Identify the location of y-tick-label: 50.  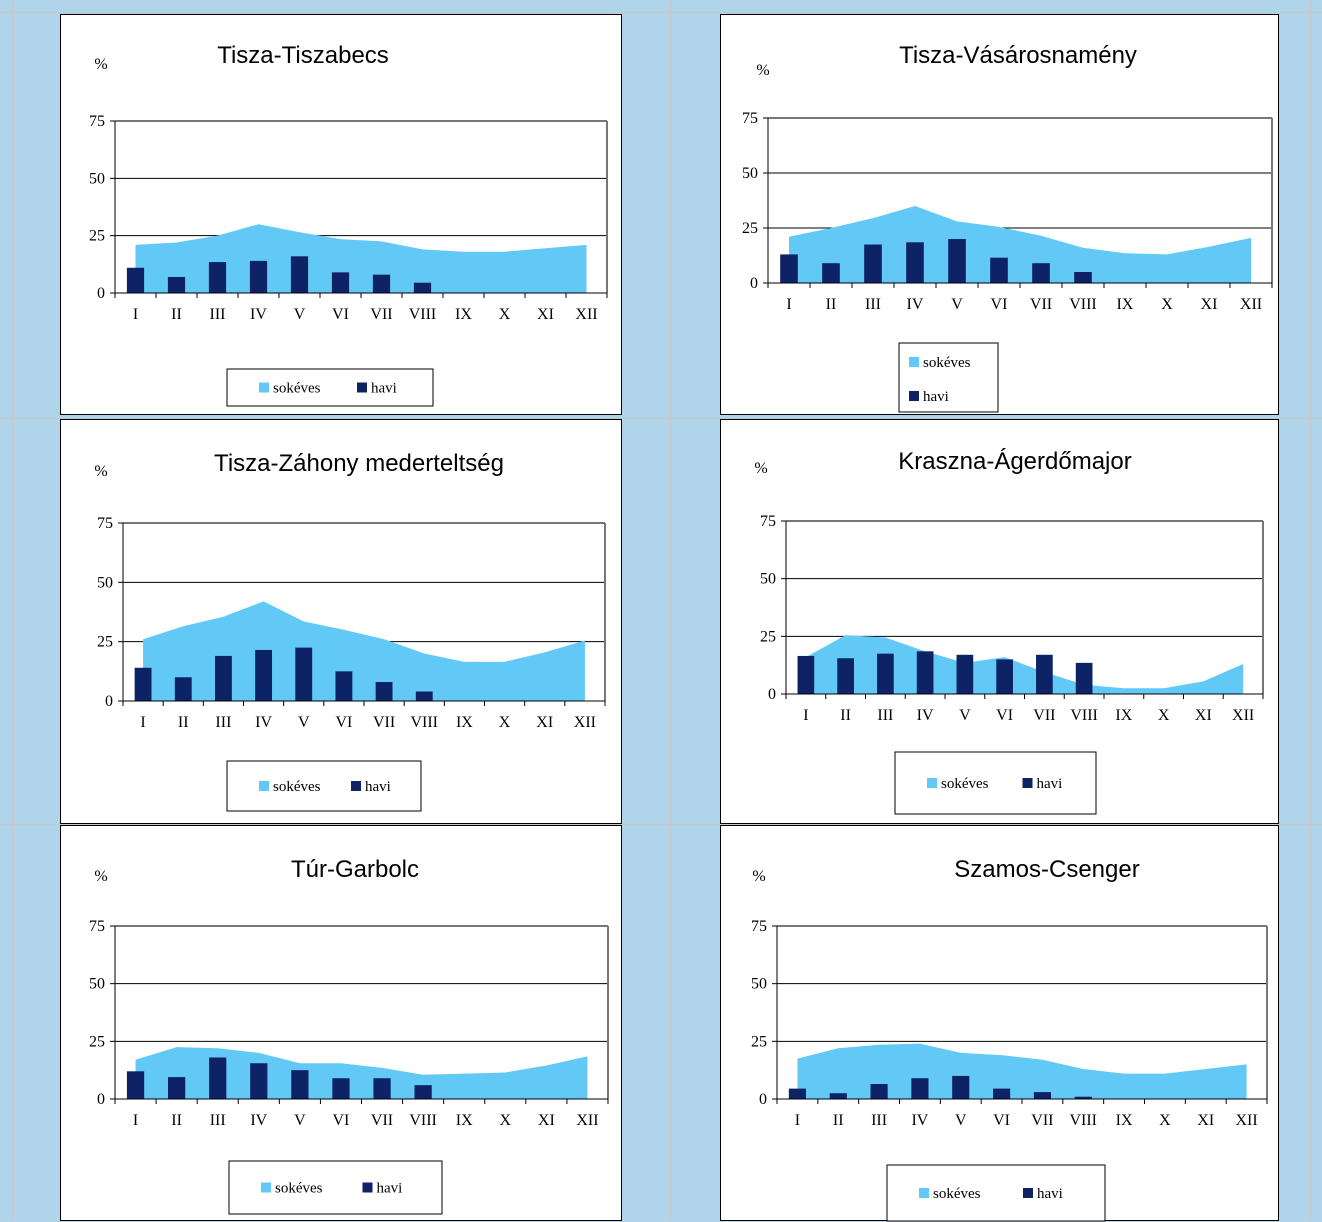
(97, 178).